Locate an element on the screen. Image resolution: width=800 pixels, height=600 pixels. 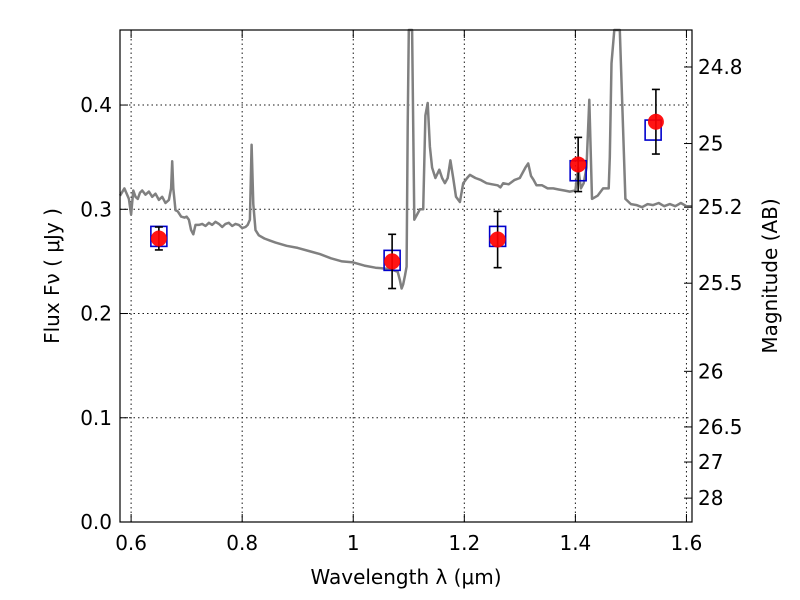
y-tick-label: 0.4 is located at coordinates (96, 105).